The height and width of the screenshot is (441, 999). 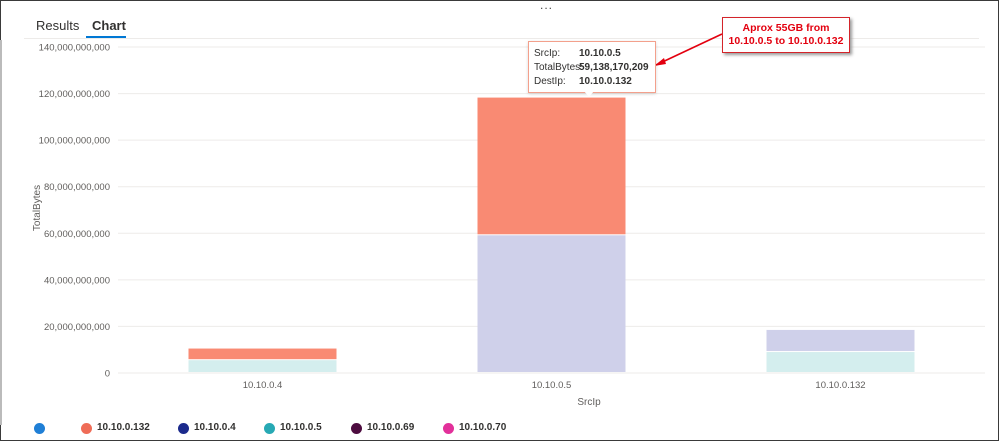 What do you see at coordinates (74, 94) in the screenshot?
I see `y-tick-label: 120,000,000,000` at bounding box center [74, 94].